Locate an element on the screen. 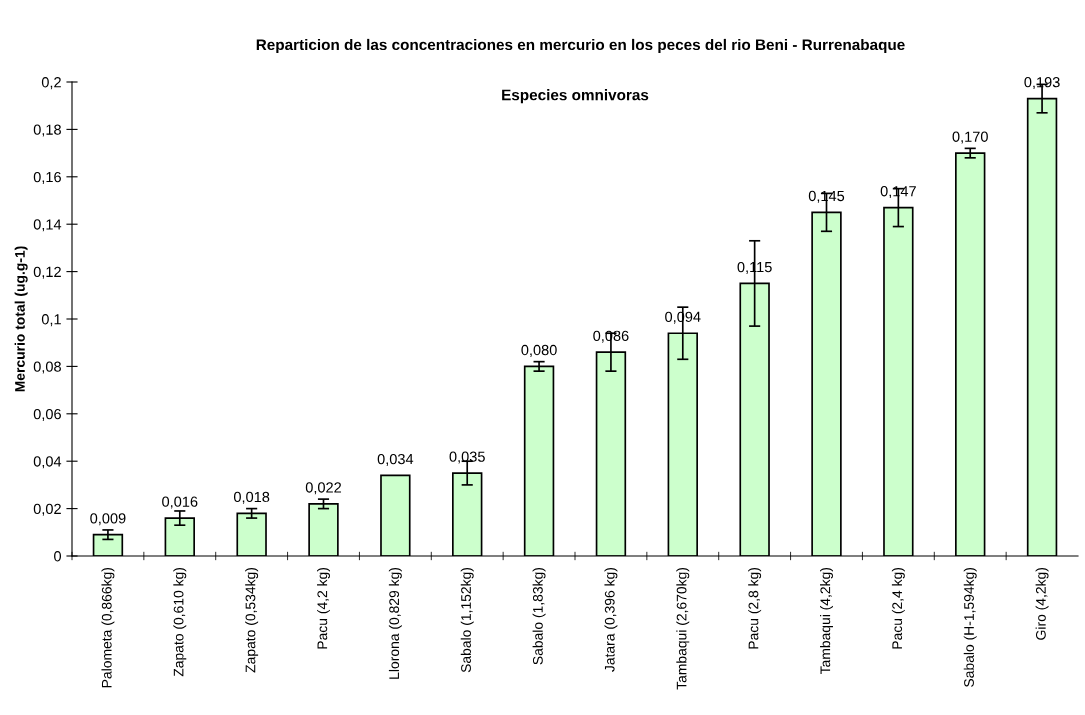 Image resolution: width=1085 pixels, height=715 pixels. y-tick-label: 0,12 is located at coordinates (47, 272).